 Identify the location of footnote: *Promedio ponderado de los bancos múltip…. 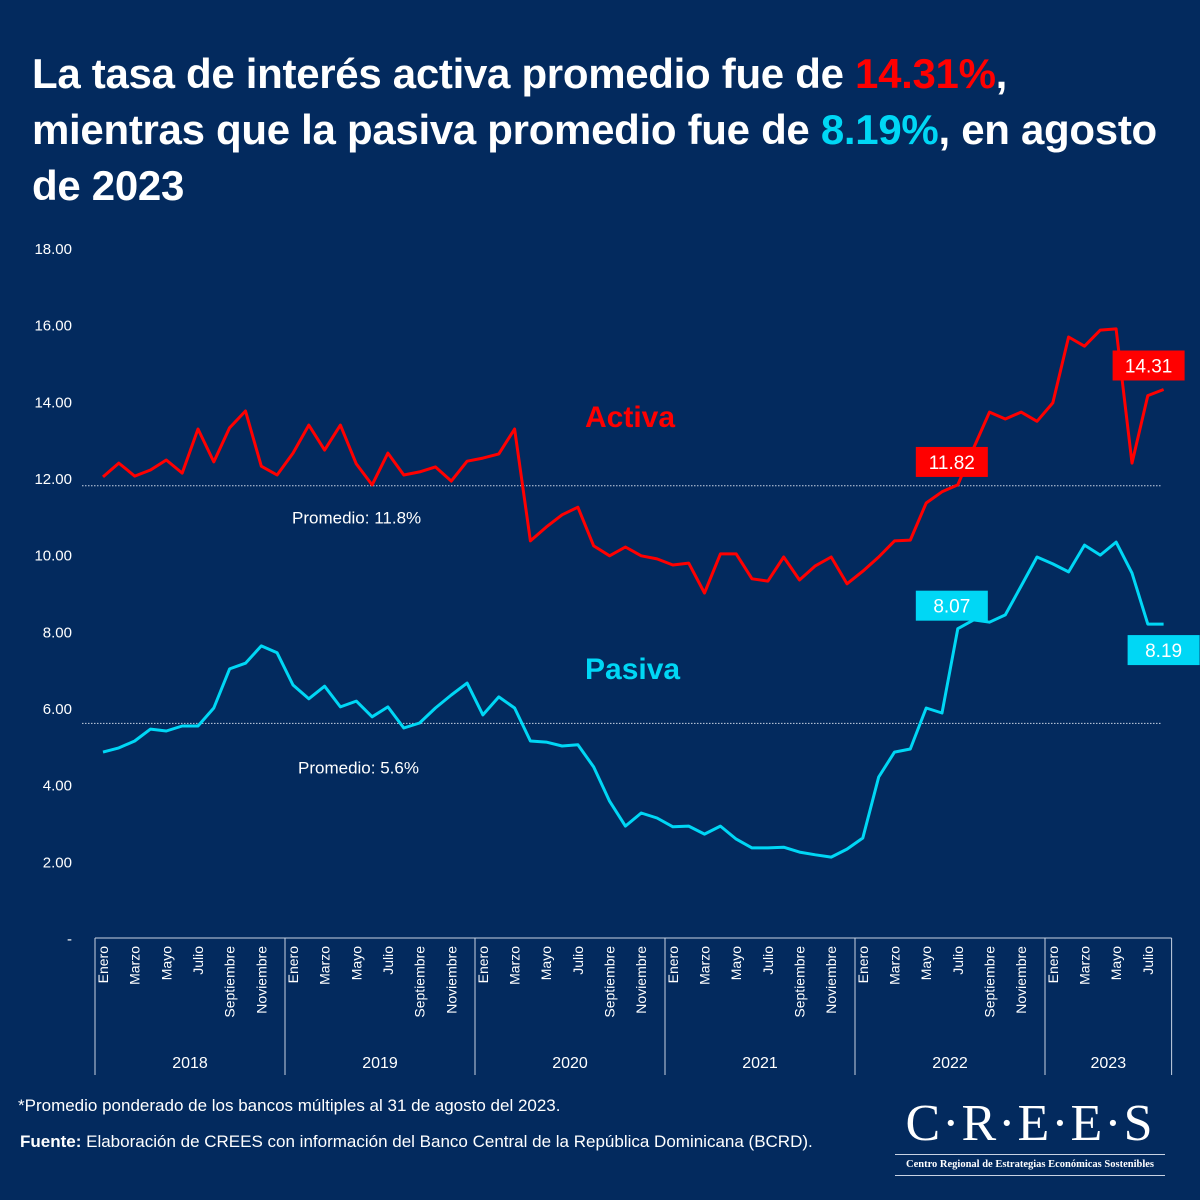
(289, 1105).